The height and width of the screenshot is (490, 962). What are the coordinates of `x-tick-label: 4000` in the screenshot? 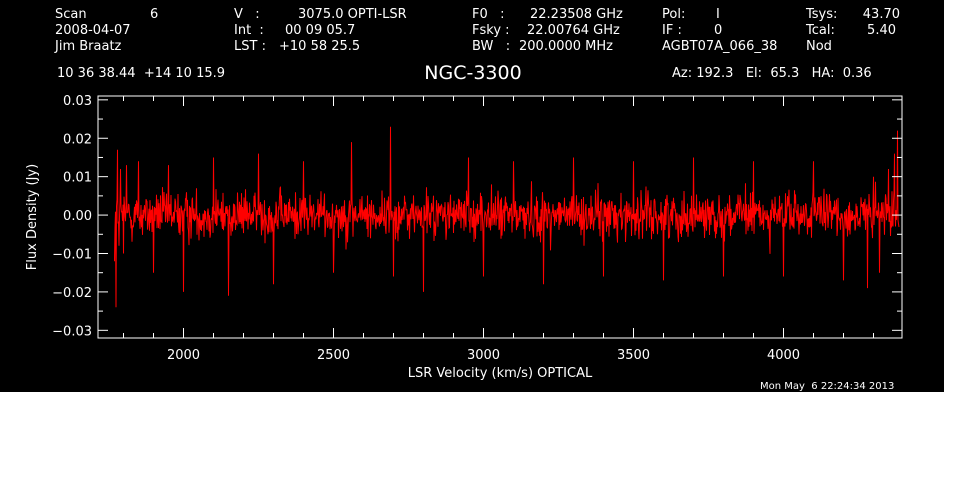 It's located at (783, 355).